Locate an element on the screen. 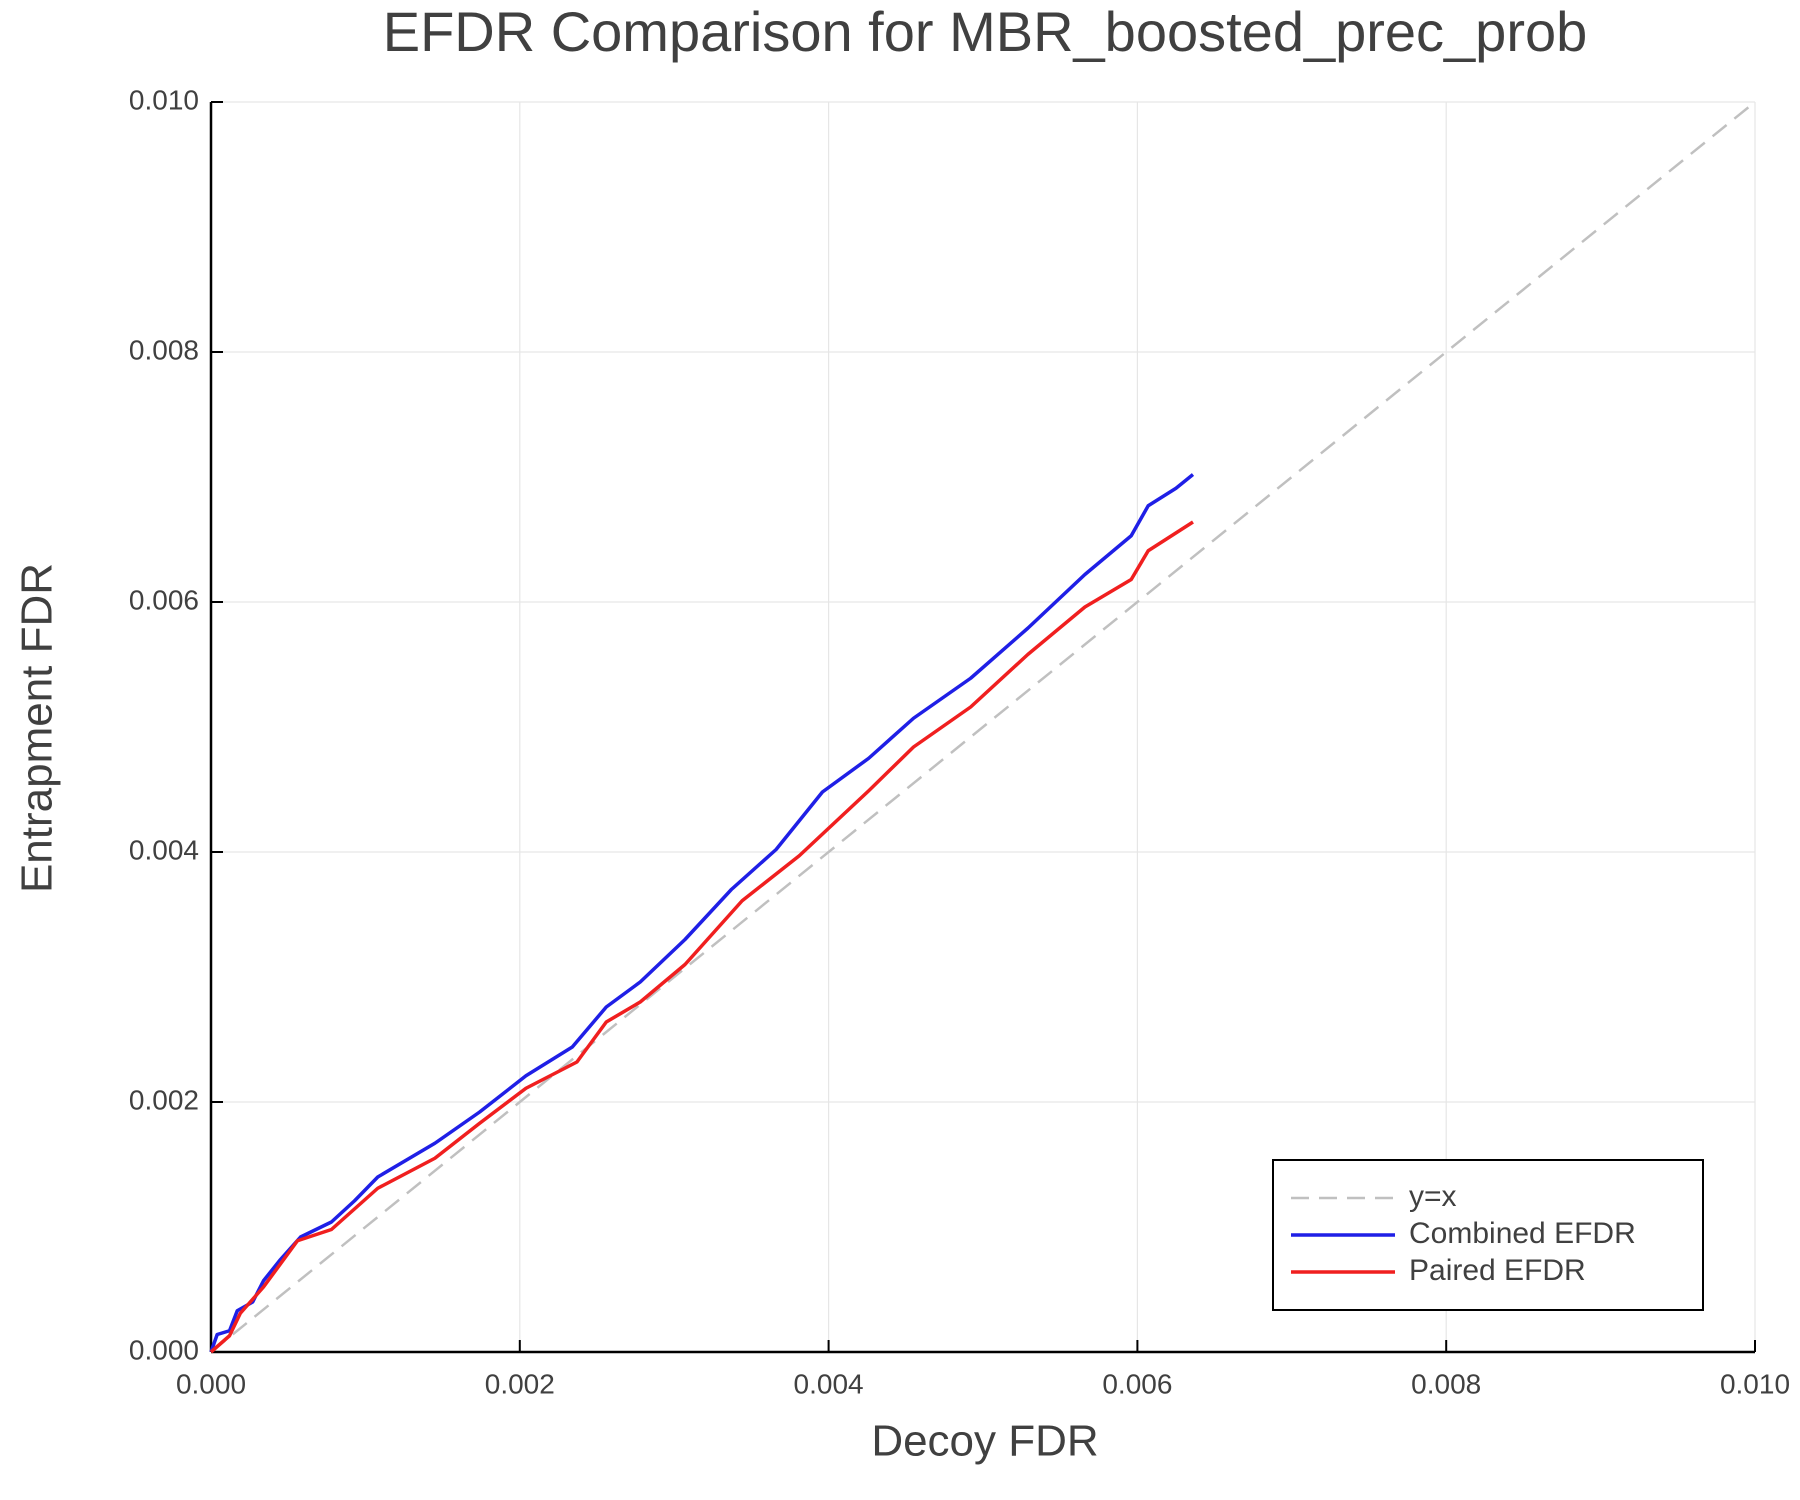 This screenshot has height=1500, width=1800. y-tick-label: 0.000 is located at coordinates (164, 1349).